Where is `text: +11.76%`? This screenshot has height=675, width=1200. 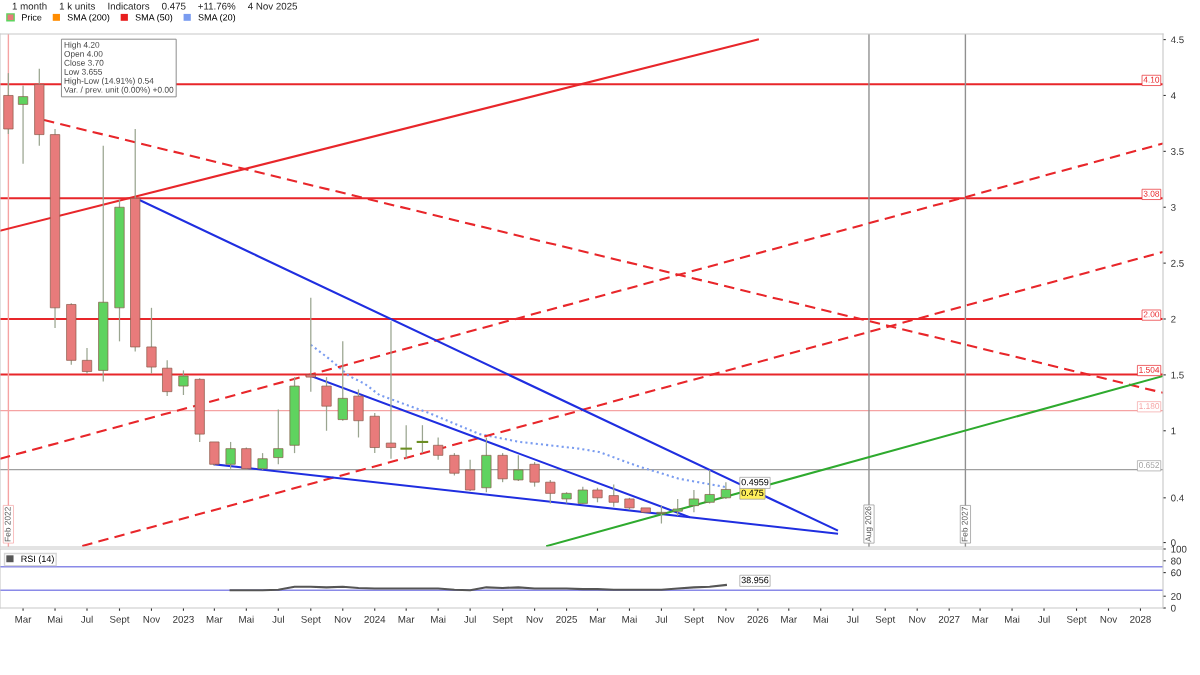
text: +11.76% is located at coordinates (217, 6).